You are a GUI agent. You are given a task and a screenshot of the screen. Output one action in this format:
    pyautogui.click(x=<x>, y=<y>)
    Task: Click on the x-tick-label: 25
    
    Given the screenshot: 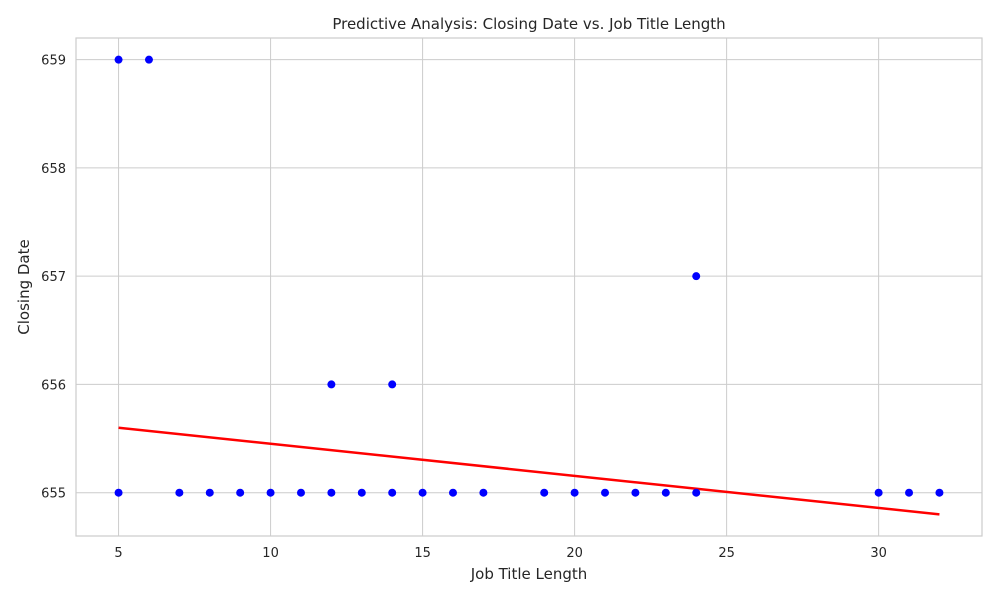 What is the action you would take?
    pyautogui.click(x=726, y=553)
    